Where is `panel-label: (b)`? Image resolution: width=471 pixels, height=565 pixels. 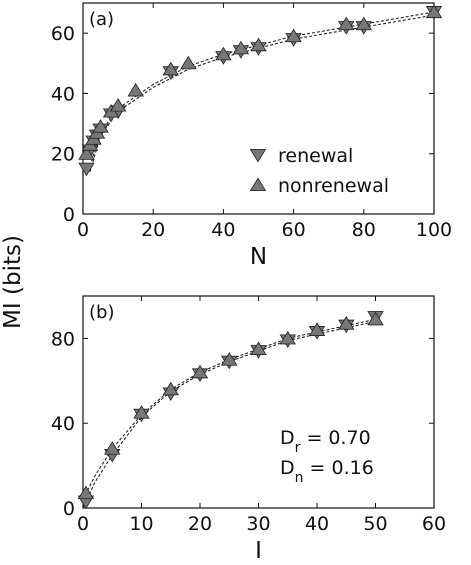 panel-label: (b) is located at coordinates (101, 312).